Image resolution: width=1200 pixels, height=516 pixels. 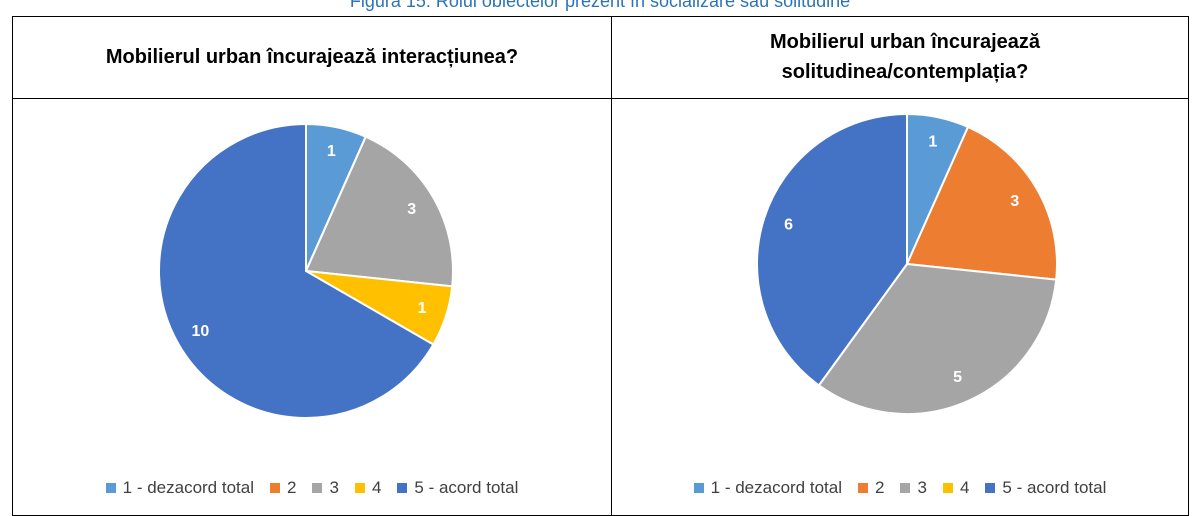 I want to click on pie-chart: 1 3 5 6, so click(x=907, y=263).